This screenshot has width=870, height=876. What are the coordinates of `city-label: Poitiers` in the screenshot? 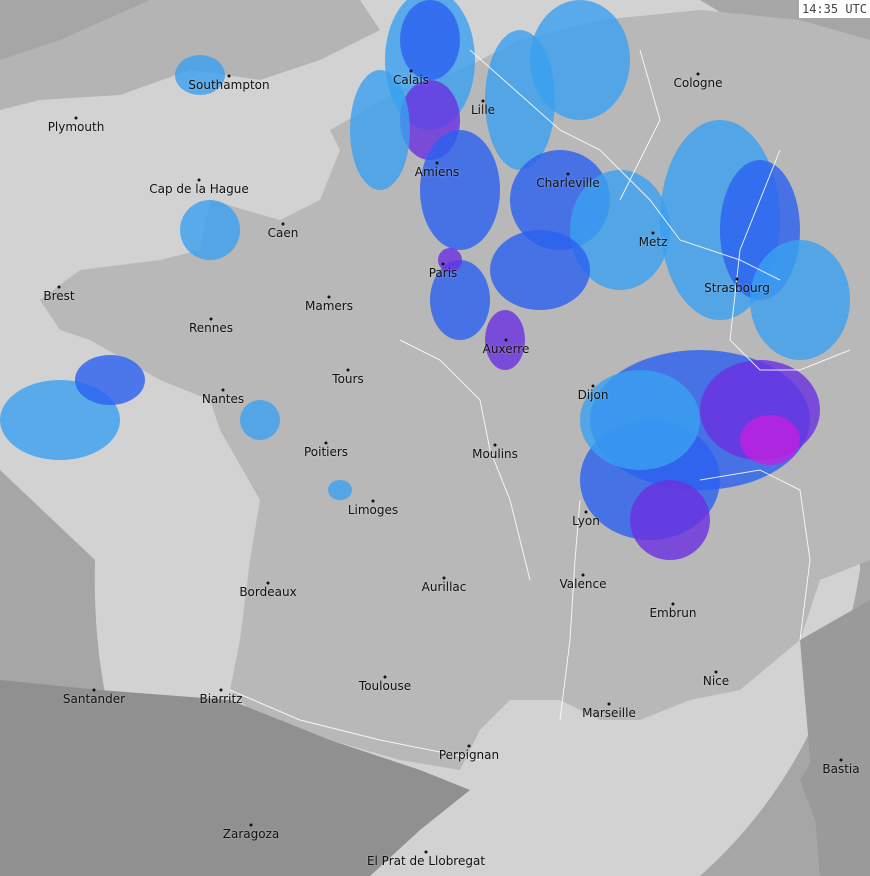 It's located at (326, 452).